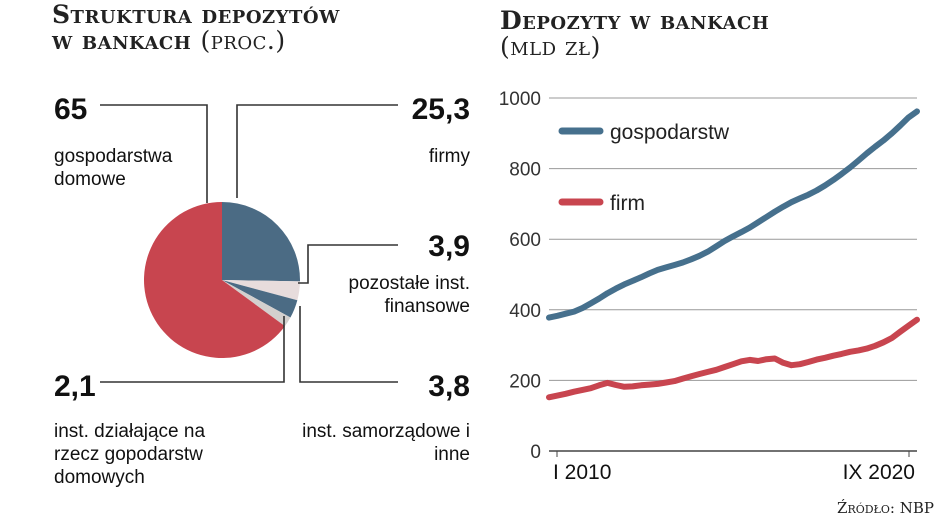  I want to click on line-chart-unit: (mld zł), so click(550, 47).